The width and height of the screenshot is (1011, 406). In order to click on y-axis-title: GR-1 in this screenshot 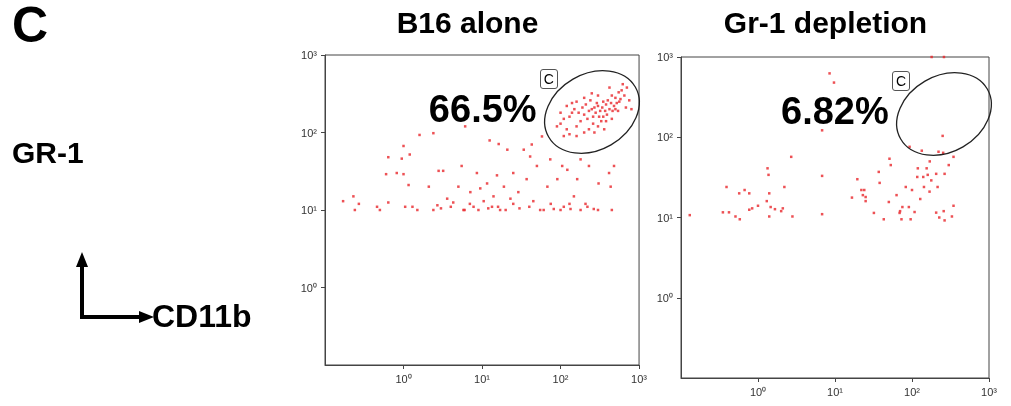, I will do `click(48, 153)`.